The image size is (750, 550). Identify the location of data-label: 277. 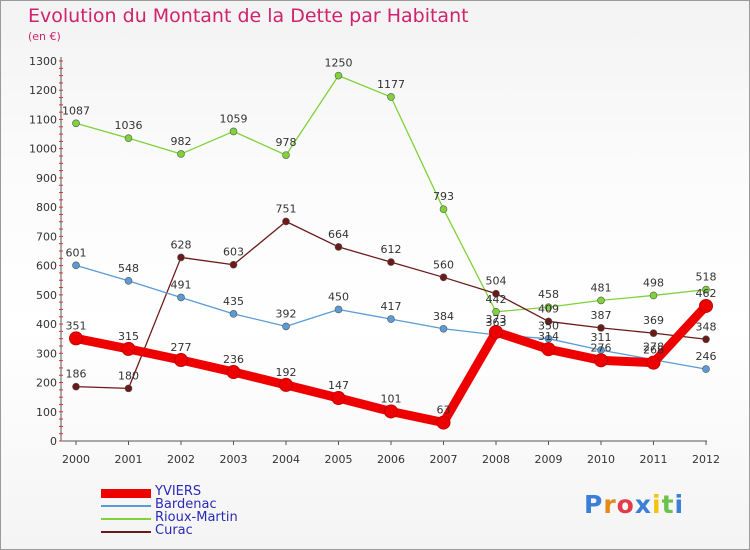
(181, 347).